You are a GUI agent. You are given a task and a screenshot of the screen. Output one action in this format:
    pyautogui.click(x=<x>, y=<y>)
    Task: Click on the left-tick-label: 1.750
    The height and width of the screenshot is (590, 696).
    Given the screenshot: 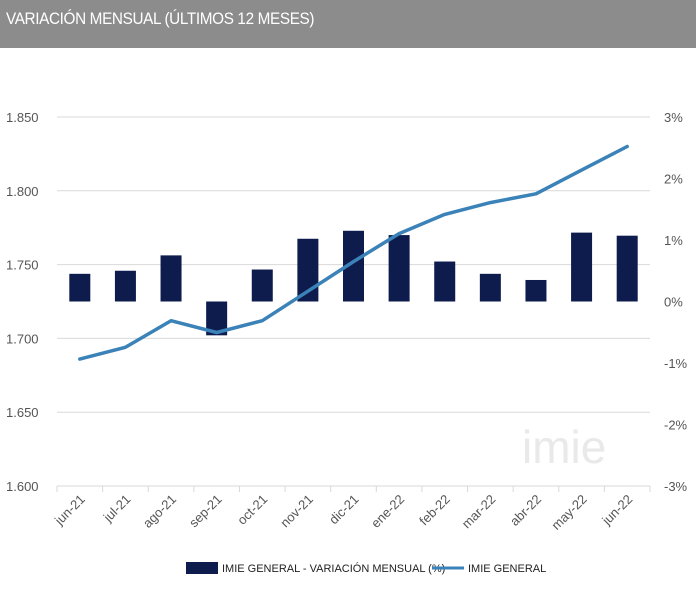 What is the action you would take?
    pyautogui.click(x=22, y=265)
    